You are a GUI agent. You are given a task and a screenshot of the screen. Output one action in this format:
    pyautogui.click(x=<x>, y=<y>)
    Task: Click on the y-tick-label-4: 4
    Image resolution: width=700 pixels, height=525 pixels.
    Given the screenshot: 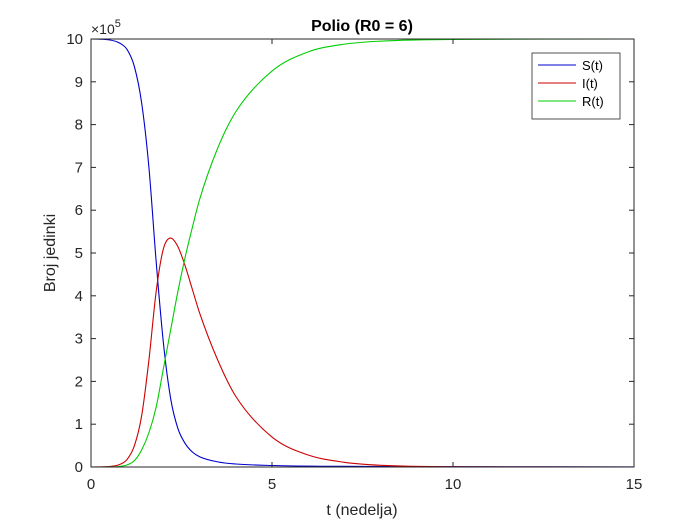 What is the action you would take?
    pyautogui.click(x=79, y=296)
    